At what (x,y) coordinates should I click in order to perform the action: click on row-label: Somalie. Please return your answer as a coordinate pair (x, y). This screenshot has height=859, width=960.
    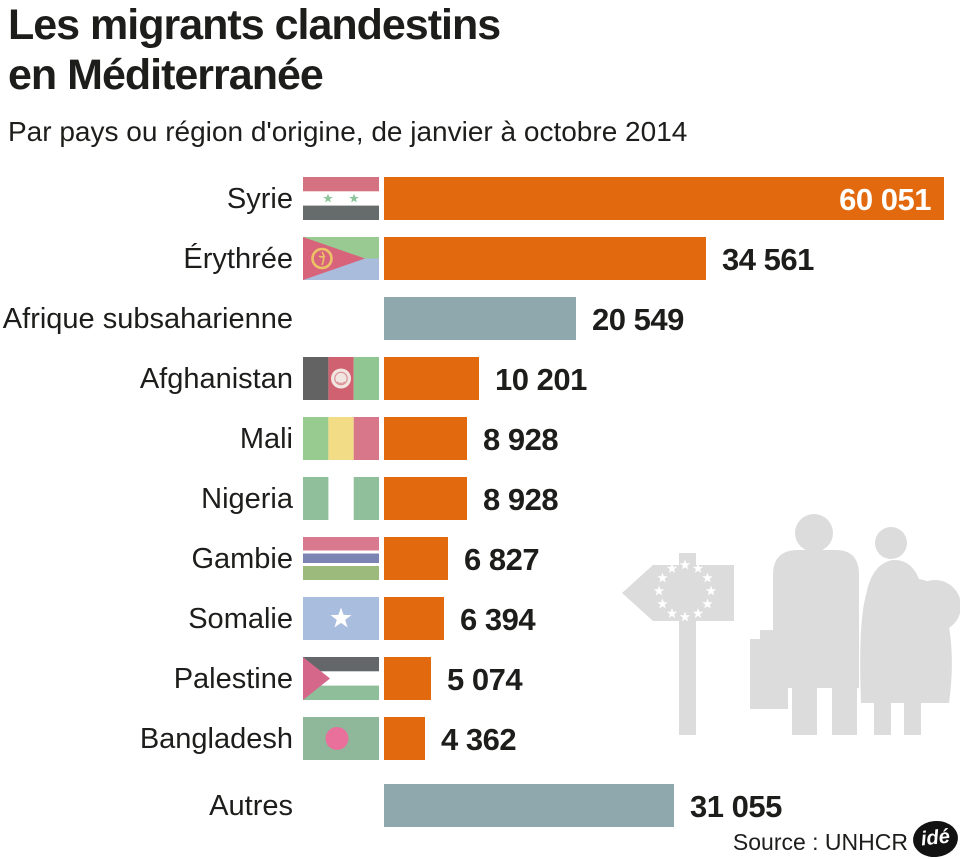
    Looking at the image, I should click on (240, 619).